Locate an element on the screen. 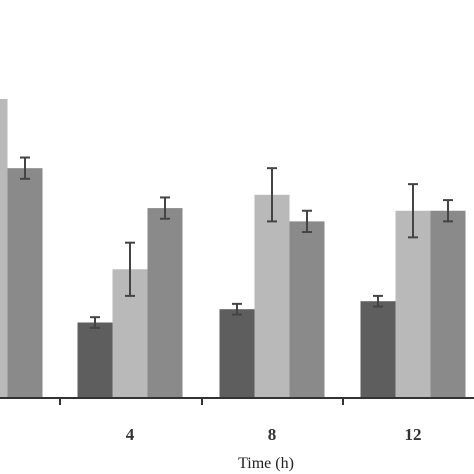  x-ticks-layer: 4 8 12 is located at coordinates (240, 421).